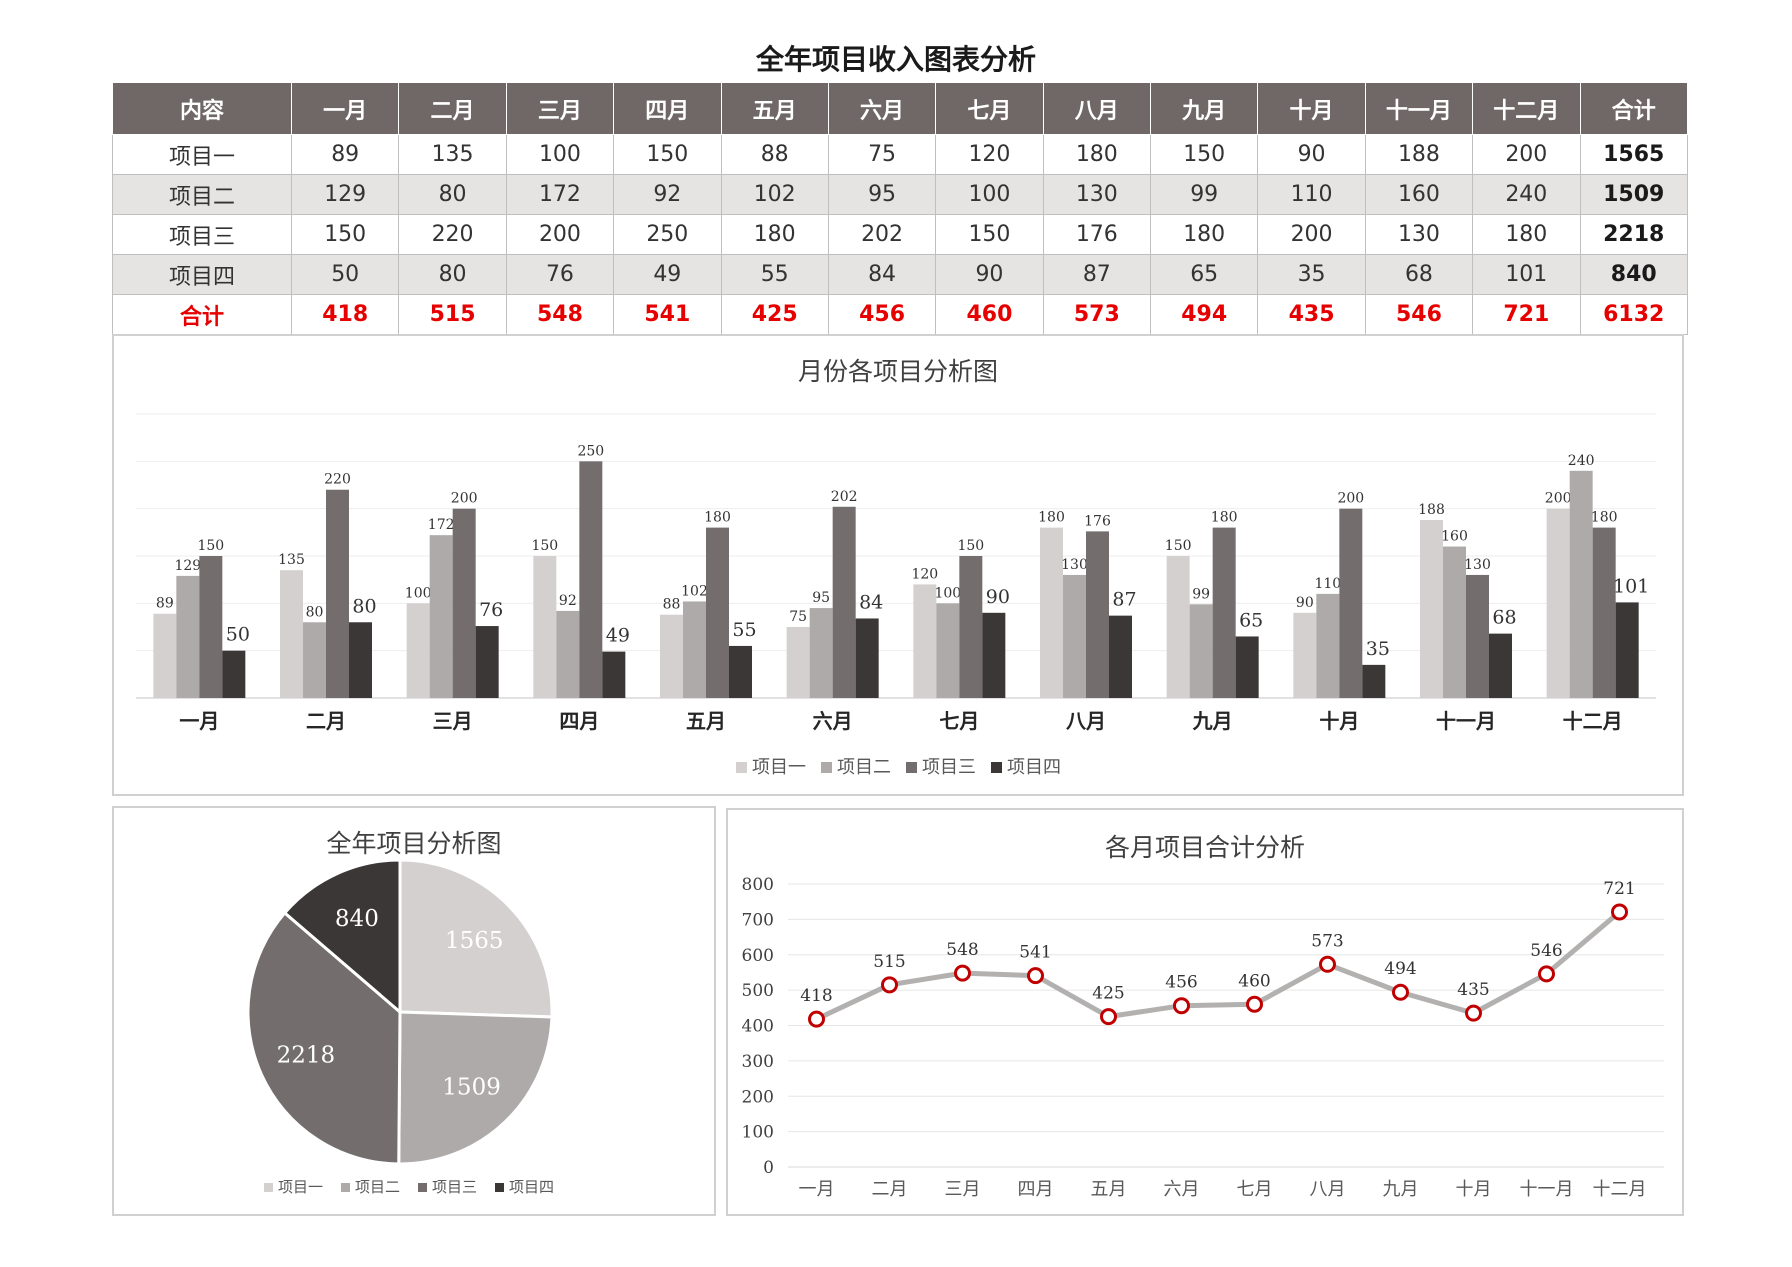  What do you see at coordinates (774, 154) in the screenshot?
I see `table-cell: 88` at bounding box center [774, 154].